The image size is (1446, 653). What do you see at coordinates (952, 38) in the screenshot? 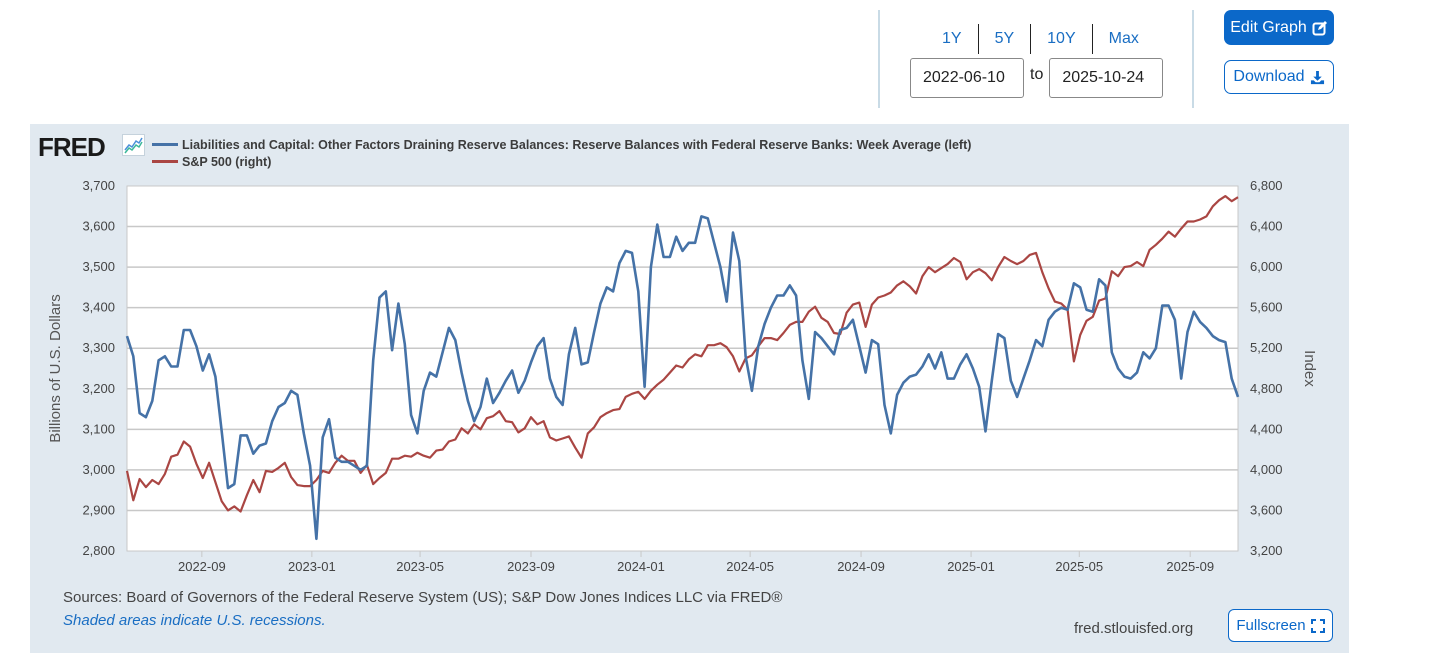
I see `range-1y-button: 1Y` at bounding box center [952, 38].